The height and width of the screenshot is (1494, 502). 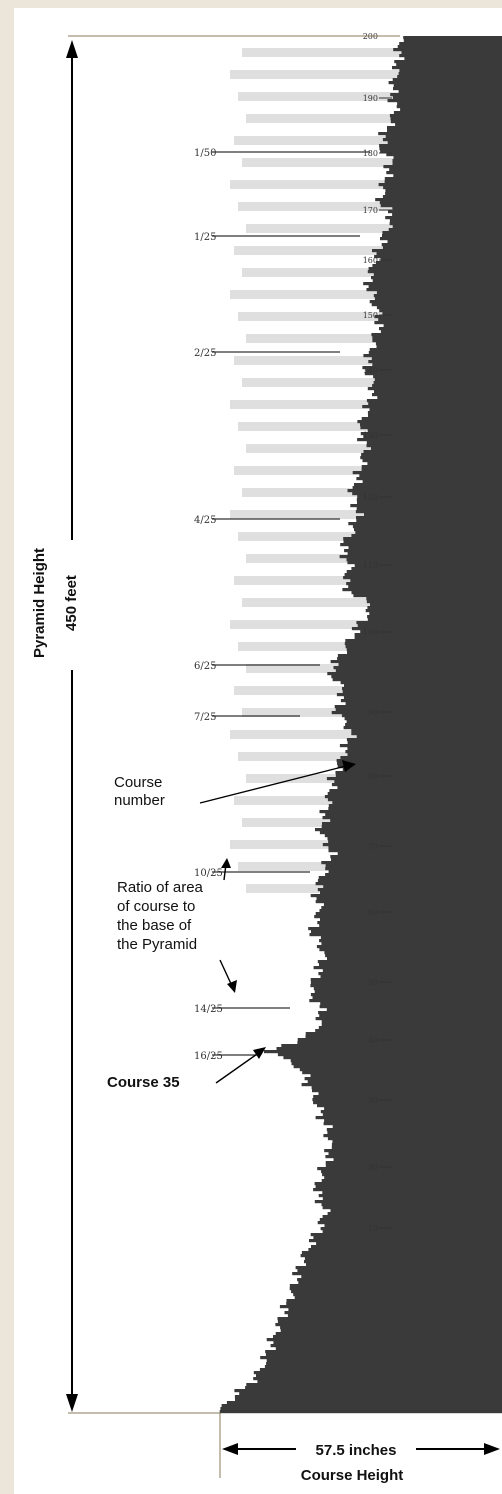 What do you see at coordinates (157, 944) in the screenshot?
I see `ratio-label-line4: the Pyramid` at bounding box center [157, 944].